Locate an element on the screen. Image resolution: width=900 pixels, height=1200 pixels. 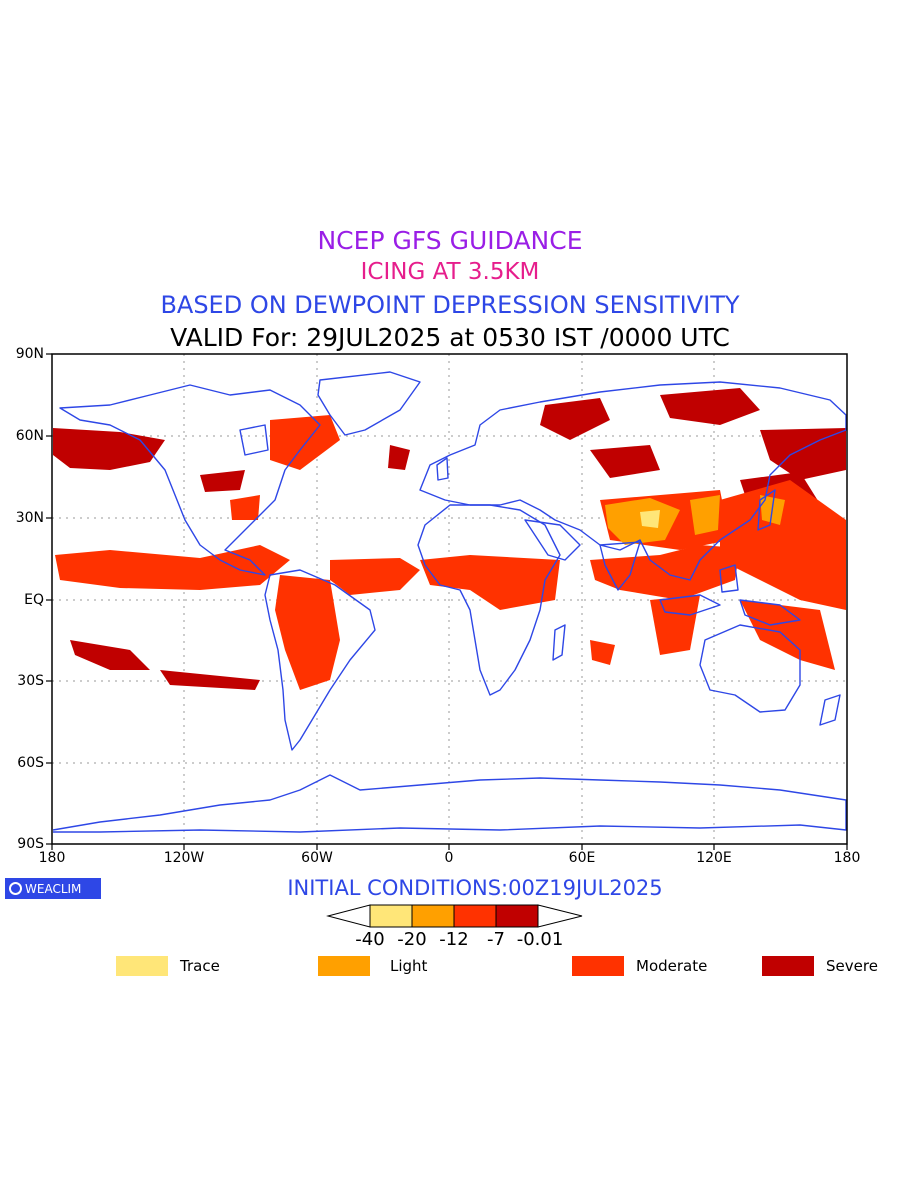
colorbar-moderate is located at coordinates (475, 916).